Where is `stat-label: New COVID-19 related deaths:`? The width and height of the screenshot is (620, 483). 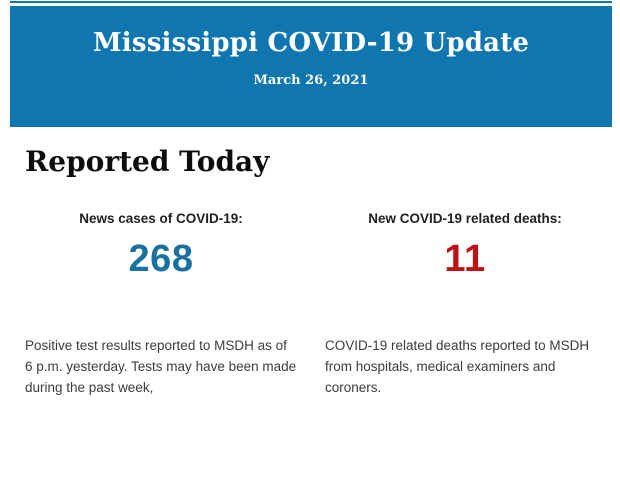
stat-label: New COVID-19 related deaths: is located at coordinates (465, 218).